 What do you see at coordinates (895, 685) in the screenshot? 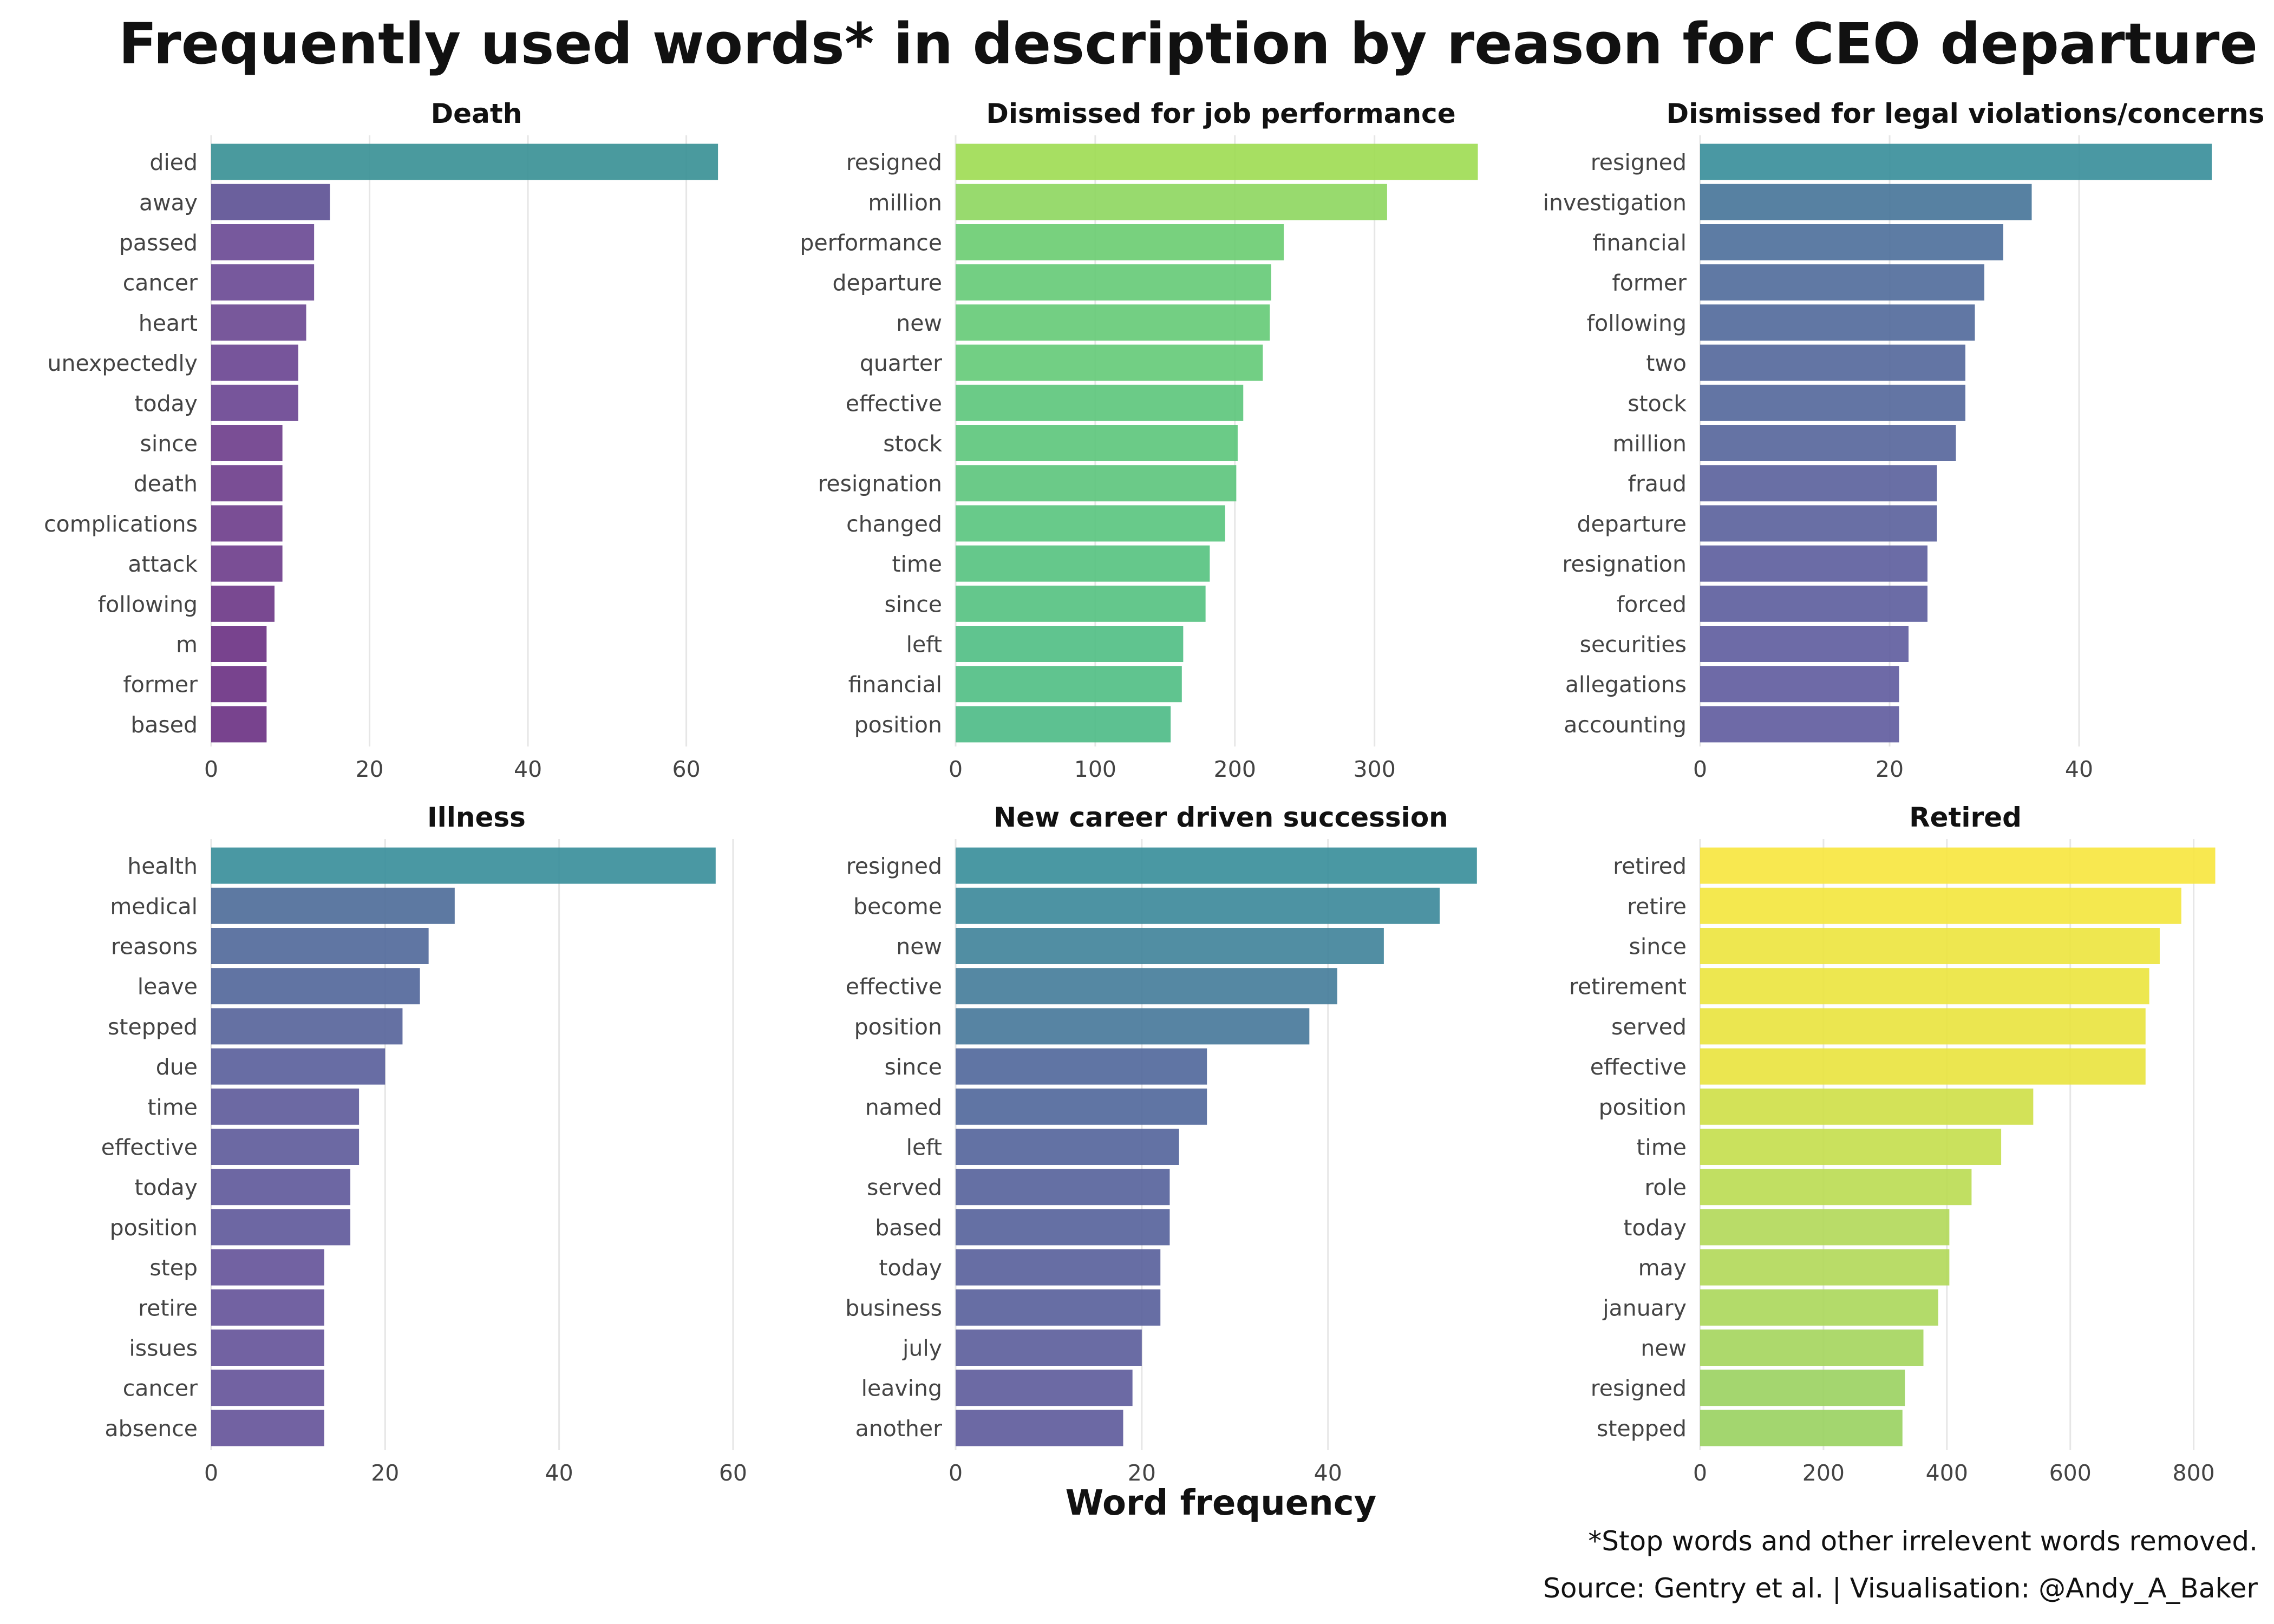
I see `category-label: financial` at bounding box center [895, 685].